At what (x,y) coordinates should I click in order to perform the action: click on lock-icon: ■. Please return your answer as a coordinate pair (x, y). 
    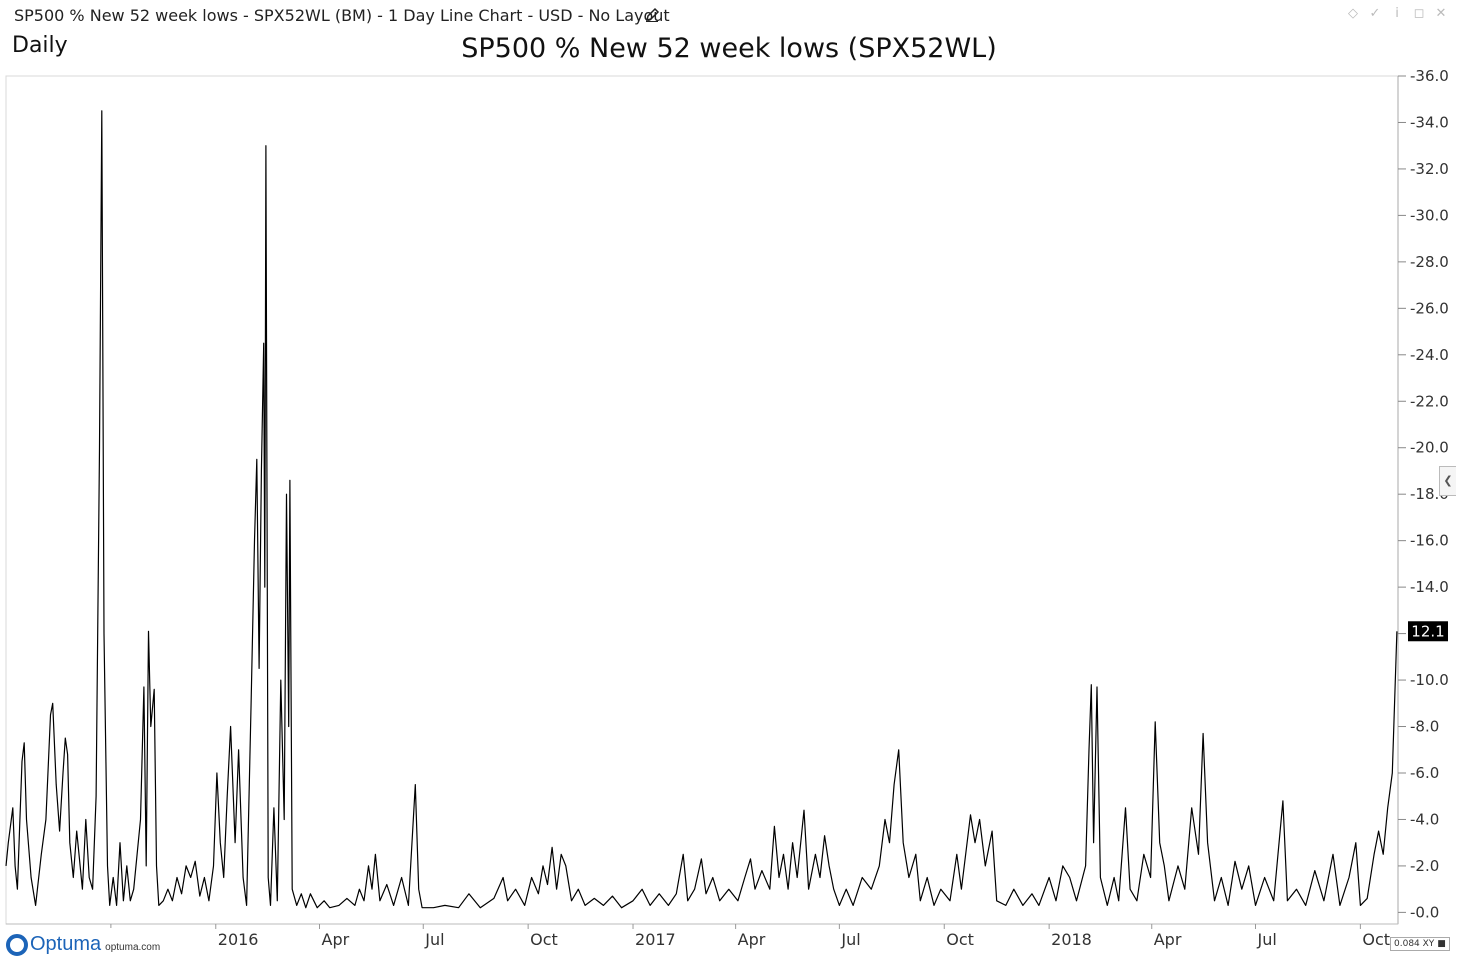
    Looking at the image, I should click on (1441, 944).